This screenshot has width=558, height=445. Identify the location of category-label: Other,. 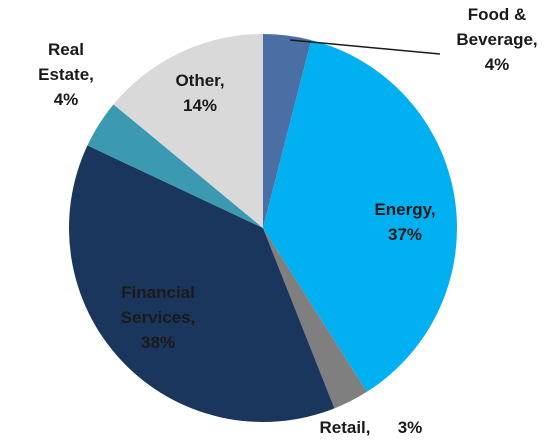
(199, 80).